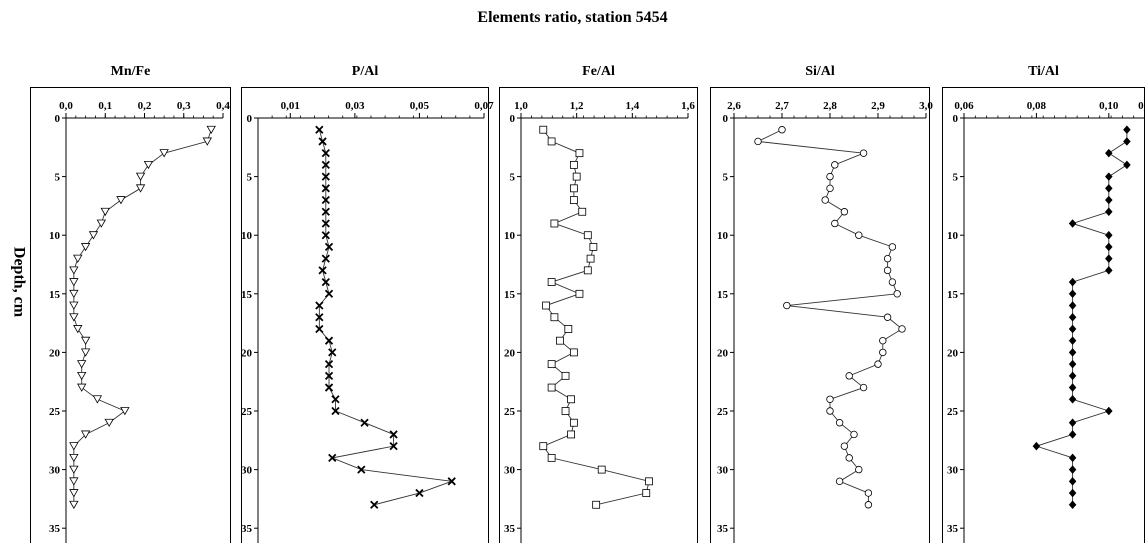 The width and height of the screenshot is (1145, 543). What do you see at coordinates (964, 106) in the screenshot?
I see `x-tick-label: 0,06` at bounding box center [964, 106].